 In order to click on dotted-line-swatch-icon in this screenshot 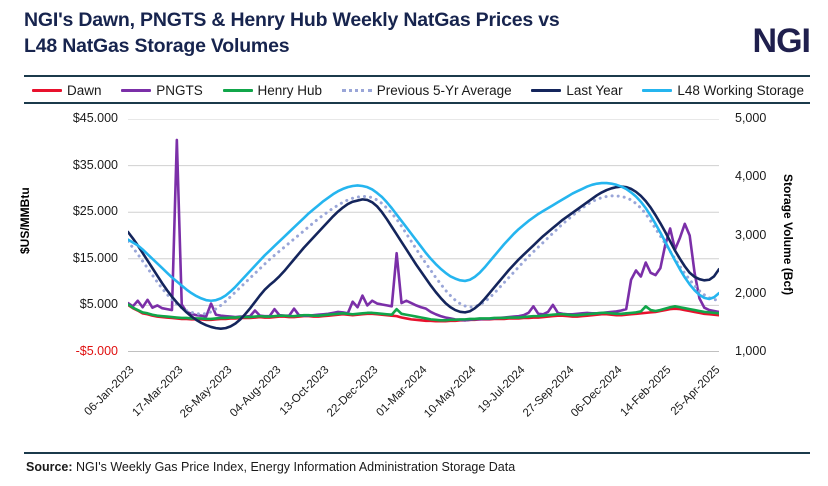, I will do `click(356, 90)`.